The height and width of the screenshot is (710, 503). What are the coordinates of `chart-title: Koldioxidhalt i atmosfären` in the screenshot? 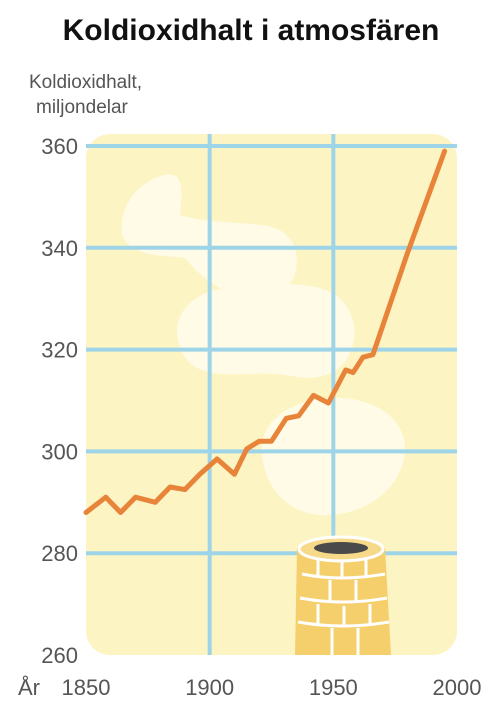 It's located at (251, 30).